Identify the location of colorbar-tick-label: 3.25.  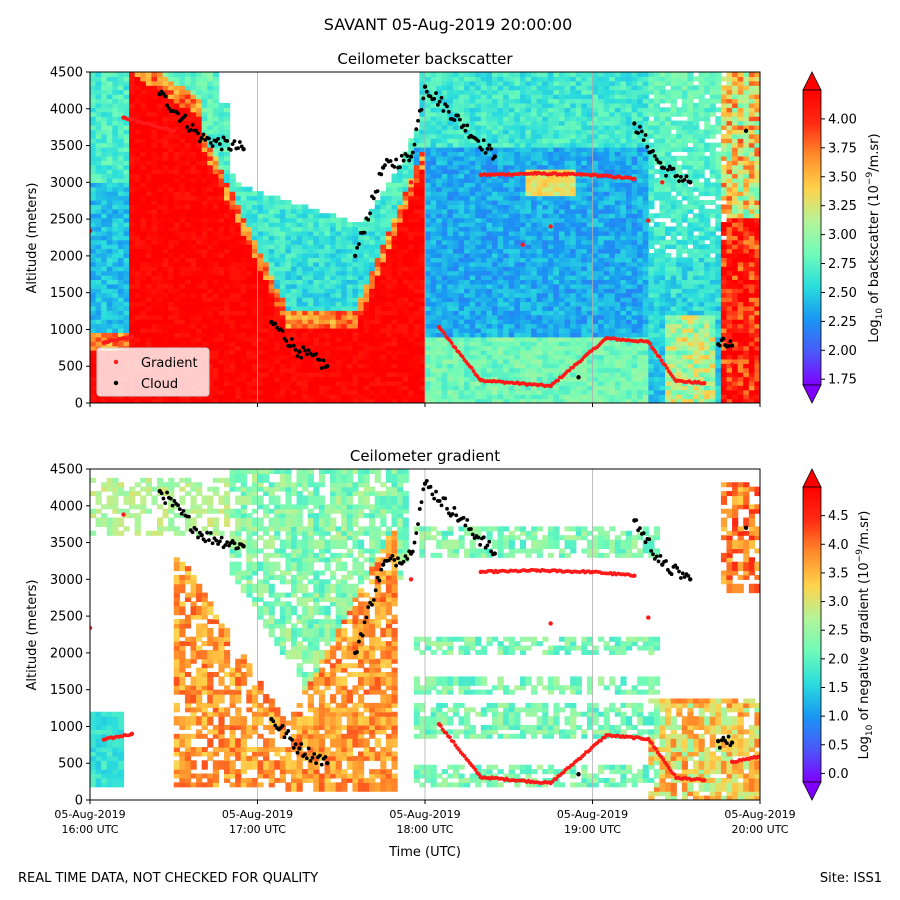
(842, 206).